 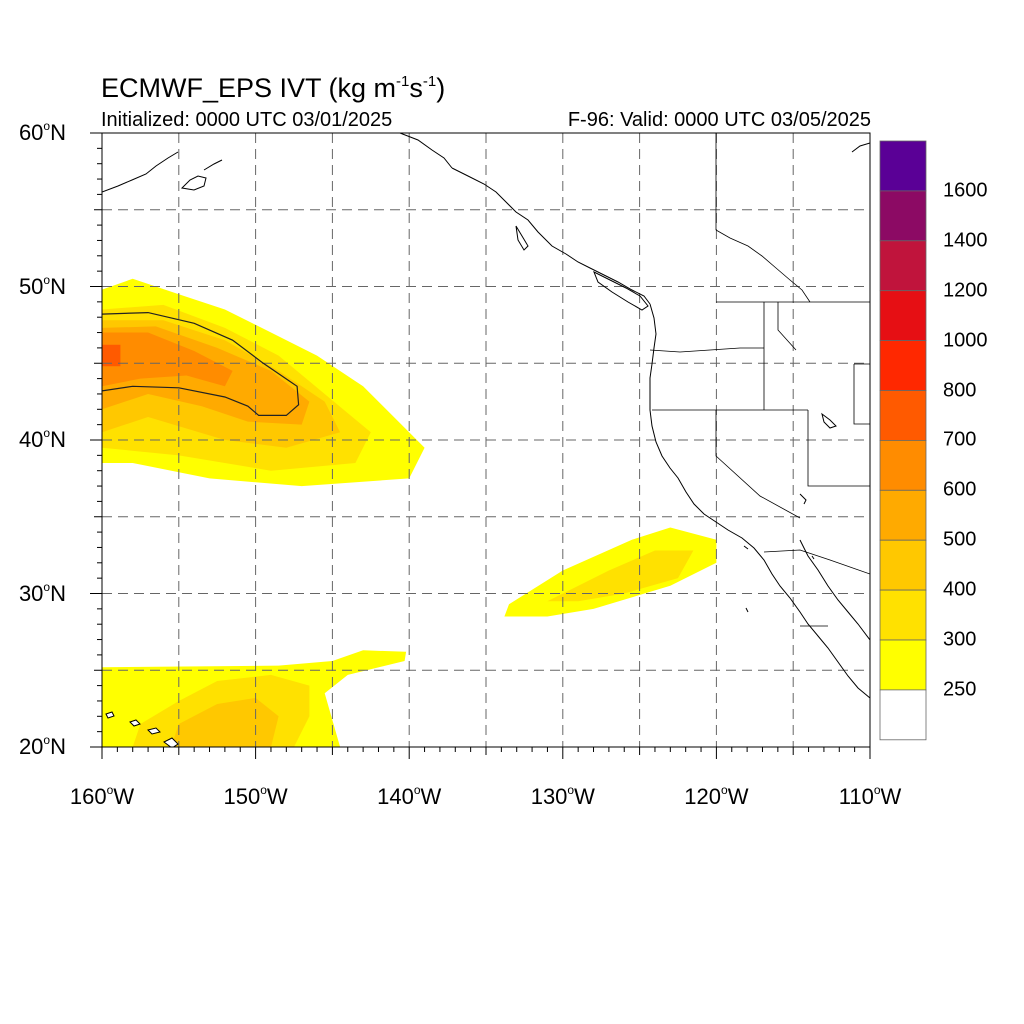 What do you see at coordinates (960, 489) in the screenshot?
I see `colorbar-label: 600` at bounding box center [960, 489].